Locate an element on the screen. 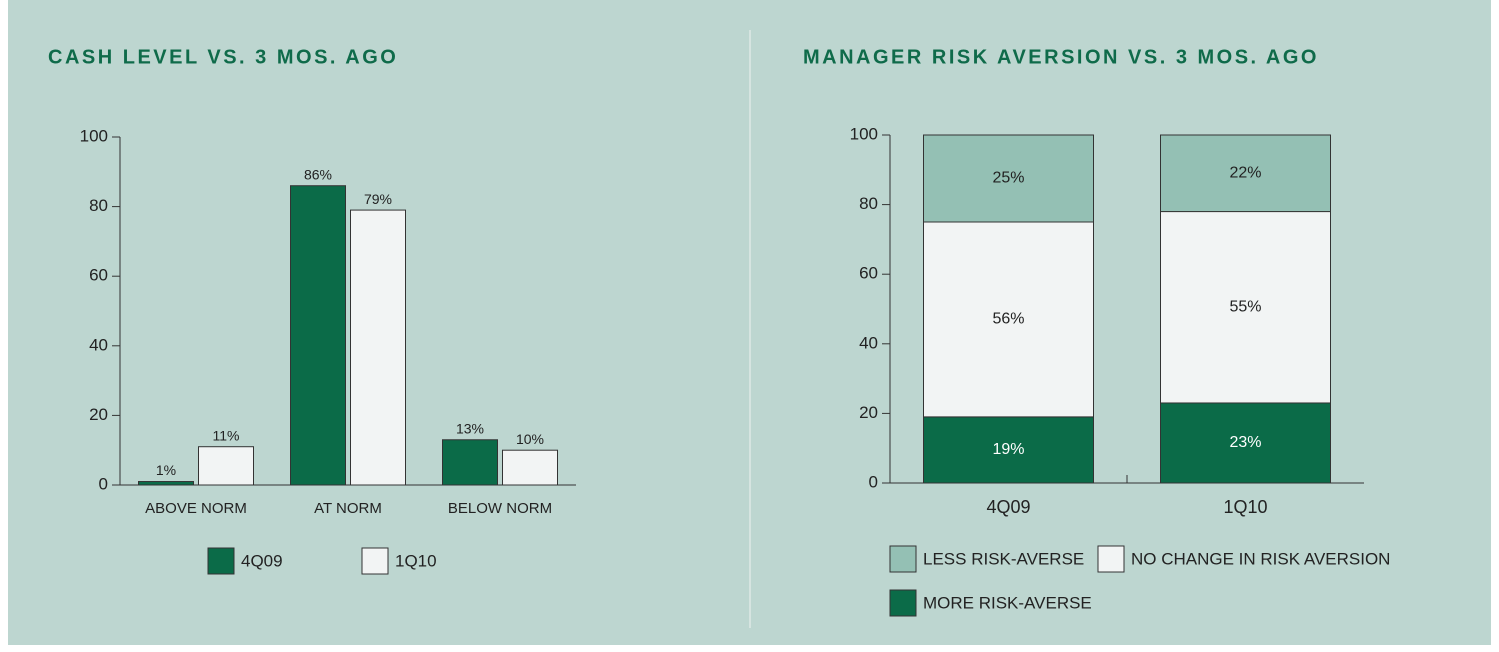 This screenshot has height=652, width=1499. value-label: 22% is located at coordinates (1245, 172).